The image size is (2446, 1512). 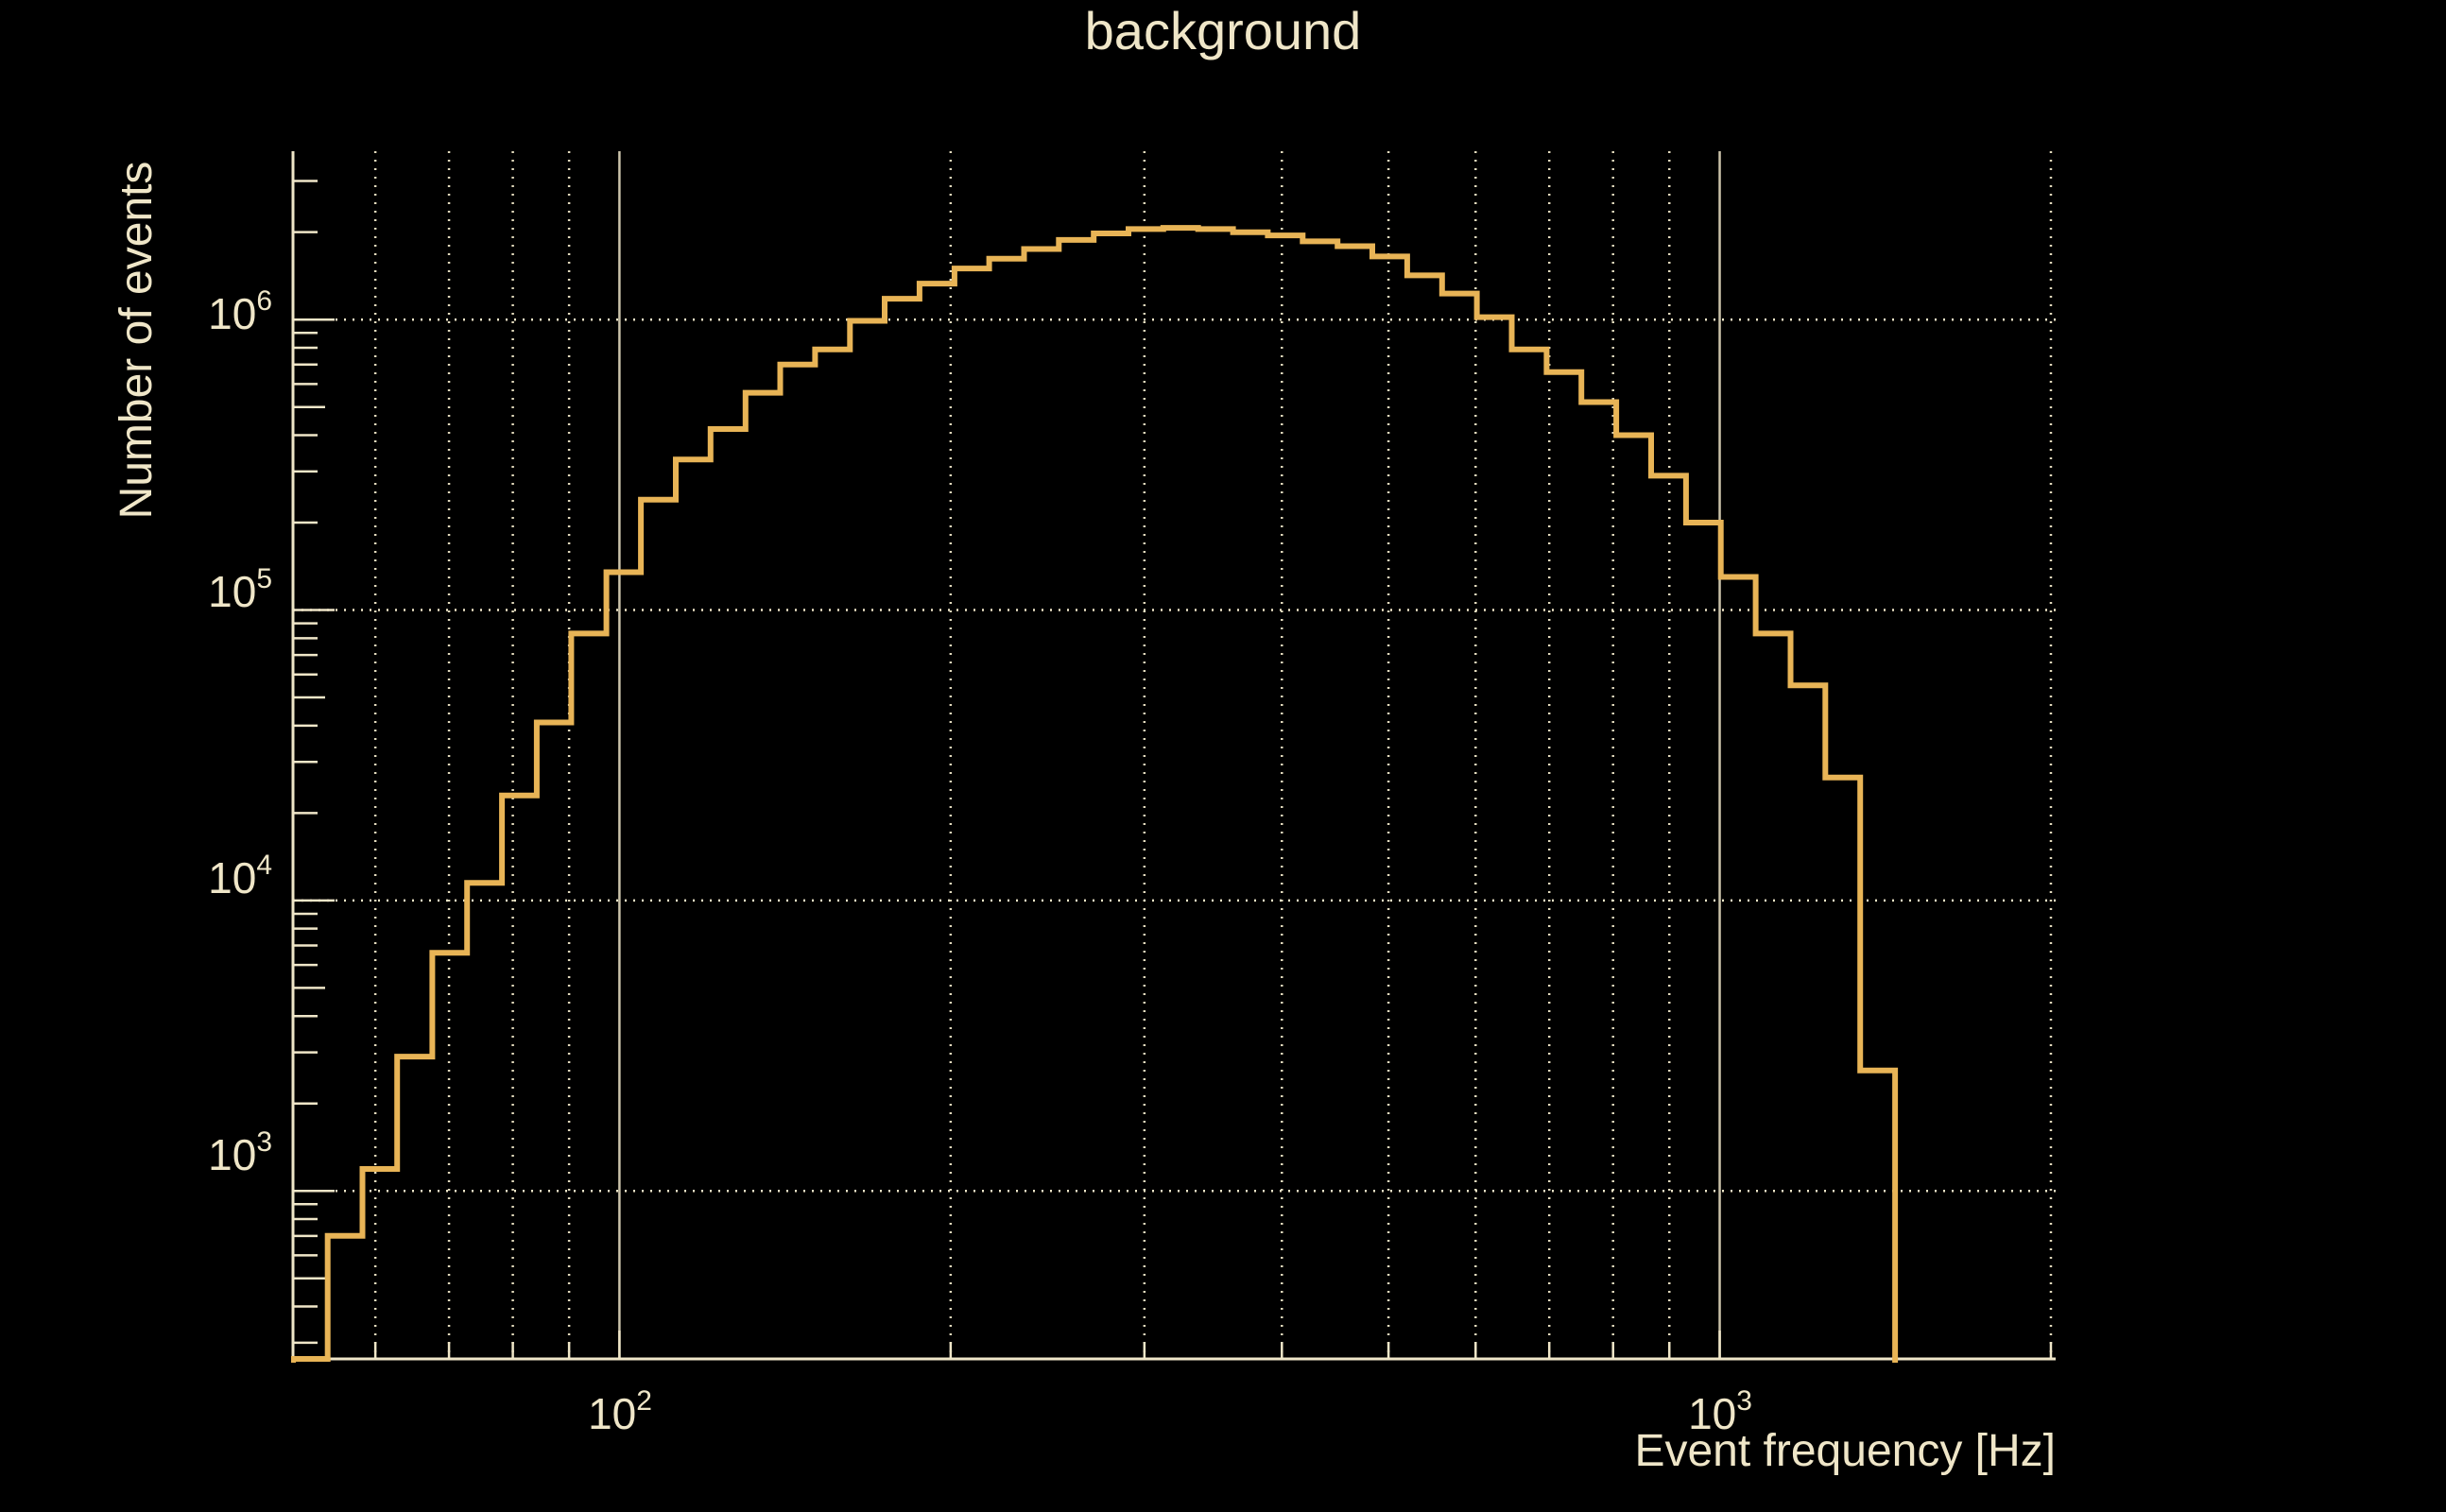 What do you see at coordinates (240, 1152) in the screenshot?
I see `y-tick-label-1e3: 10³` at bounding box center [240, 1152].